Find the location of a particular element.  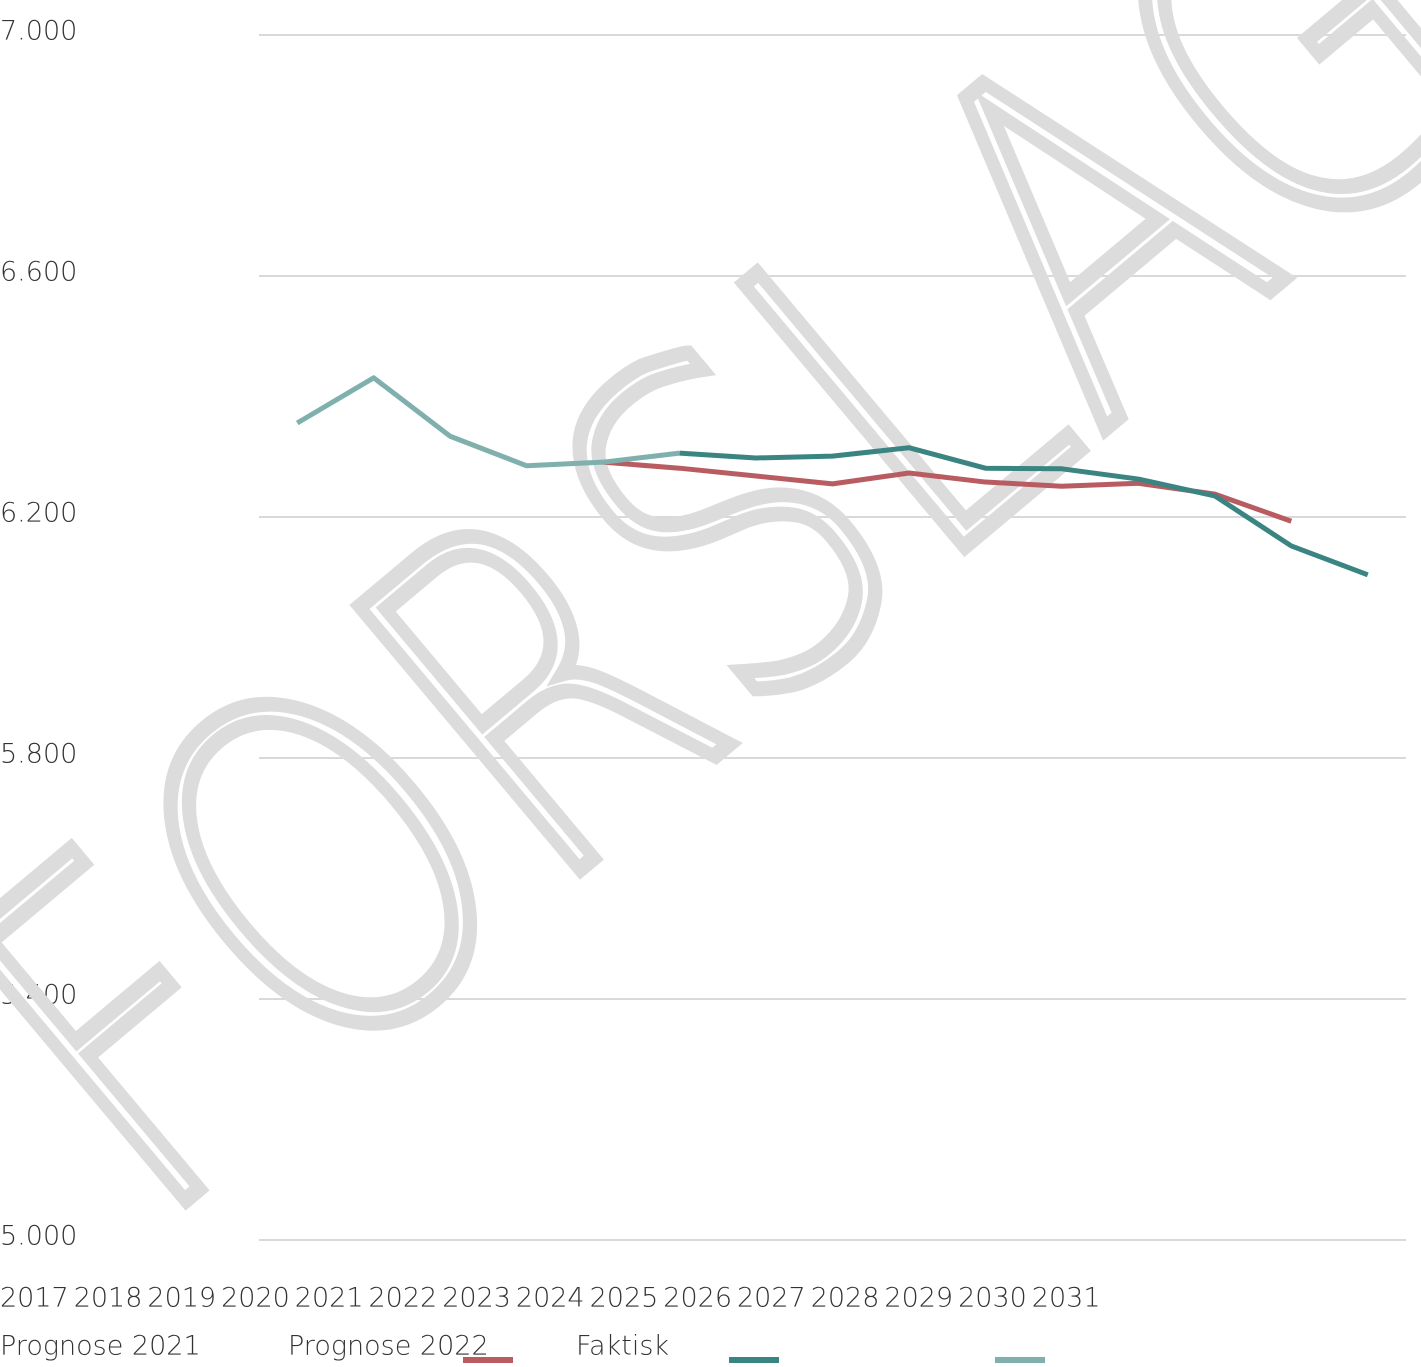

legend-label: Faktisk is located at coordinates (622, 1346).